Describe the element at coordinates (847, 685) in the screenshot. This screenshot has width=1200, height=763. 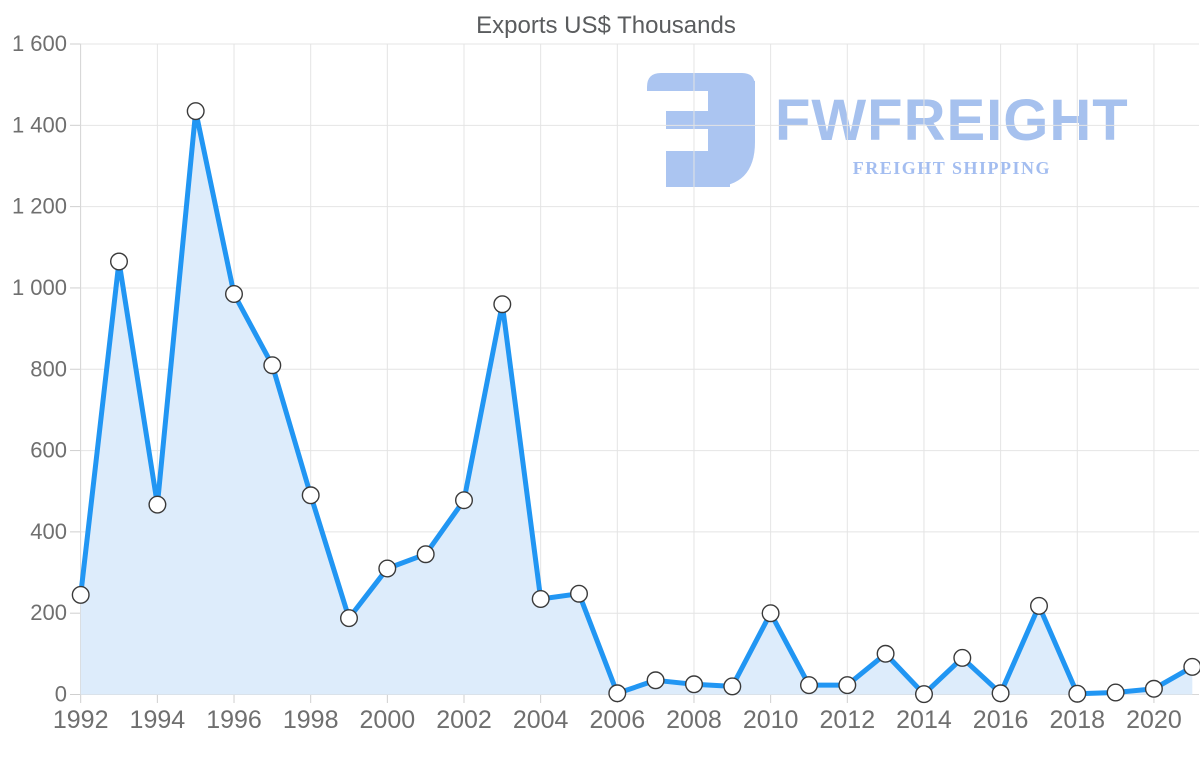
I see `data-point-marker-2012` at that location.